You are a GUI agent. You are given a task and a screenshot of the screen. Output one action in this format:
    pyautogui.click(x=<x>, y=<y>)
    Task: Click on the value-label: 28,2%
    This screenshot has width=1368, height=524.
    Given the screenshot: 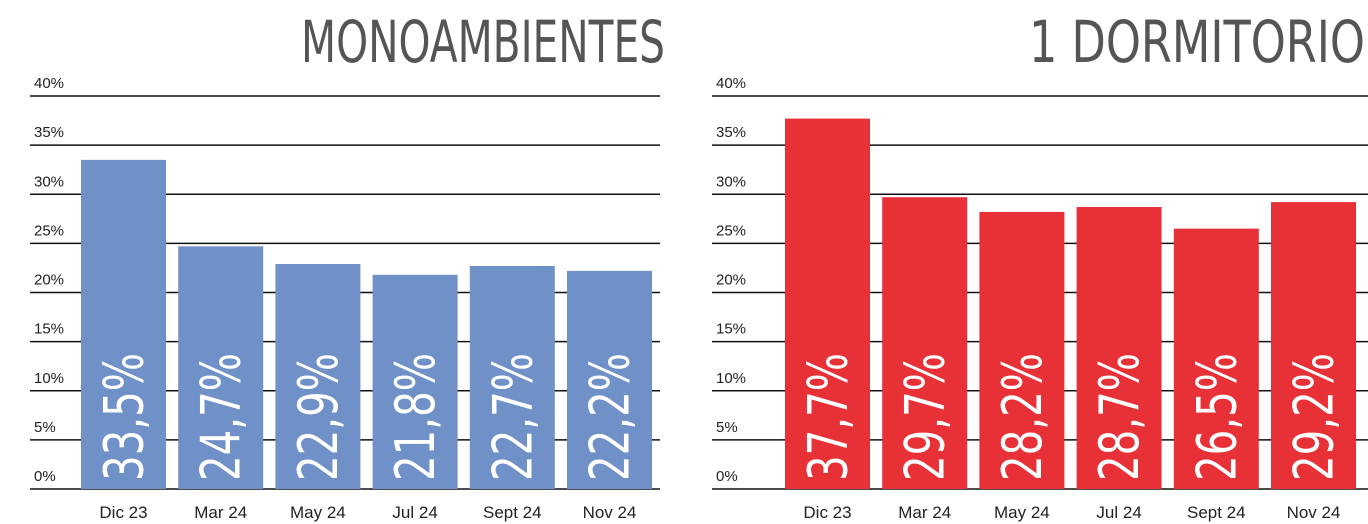 What is the action you would take?
    pyautogui.click(x=1022, y=417)
    